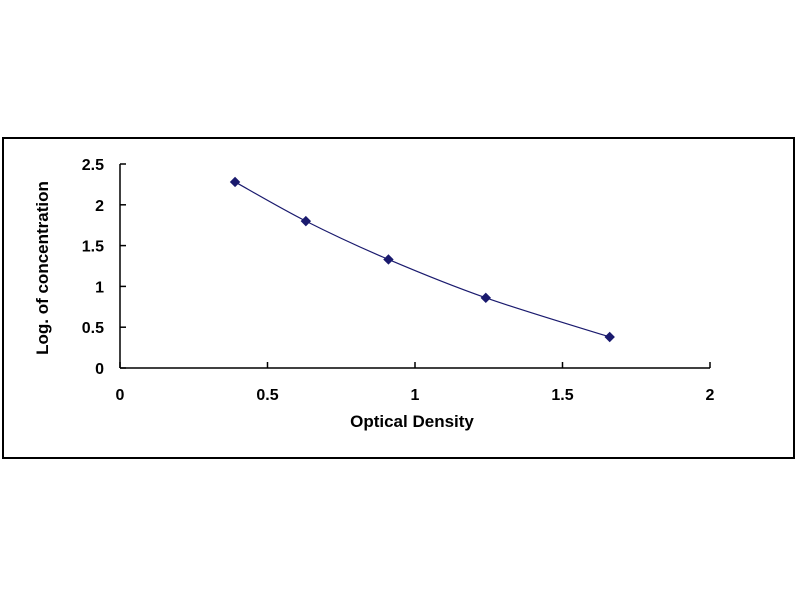 The image size is (800, 600). Describe the element at coordinates (267, 395) in the screenshot. I see `x-tick-label: 0.5` at that location.